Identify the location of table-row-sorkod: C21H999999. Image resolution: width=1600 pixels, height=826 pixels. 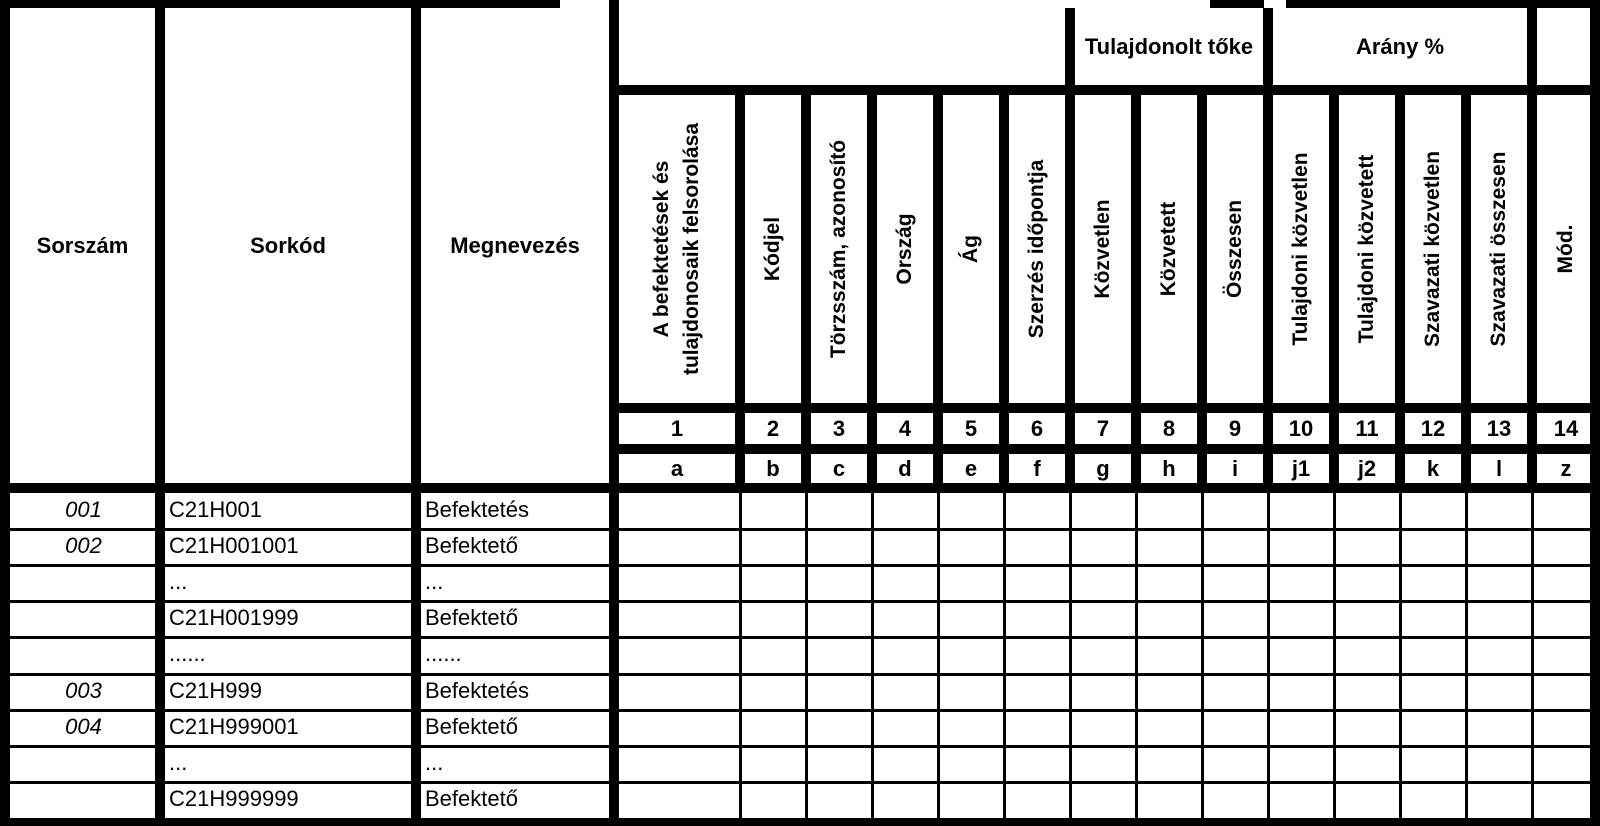
(234, 798).